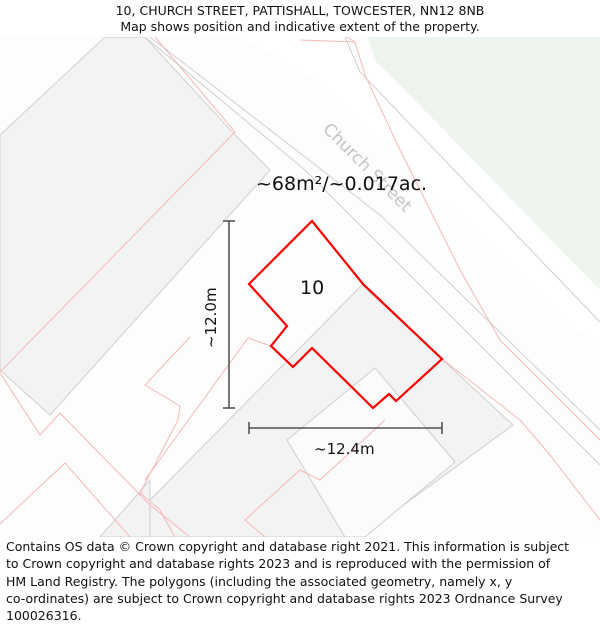 This screenshot has width=600, height=625. What do you see at coordinates (345, 314) in the screenshot?
I see `property-boundary` at bounding box center [345, 314].